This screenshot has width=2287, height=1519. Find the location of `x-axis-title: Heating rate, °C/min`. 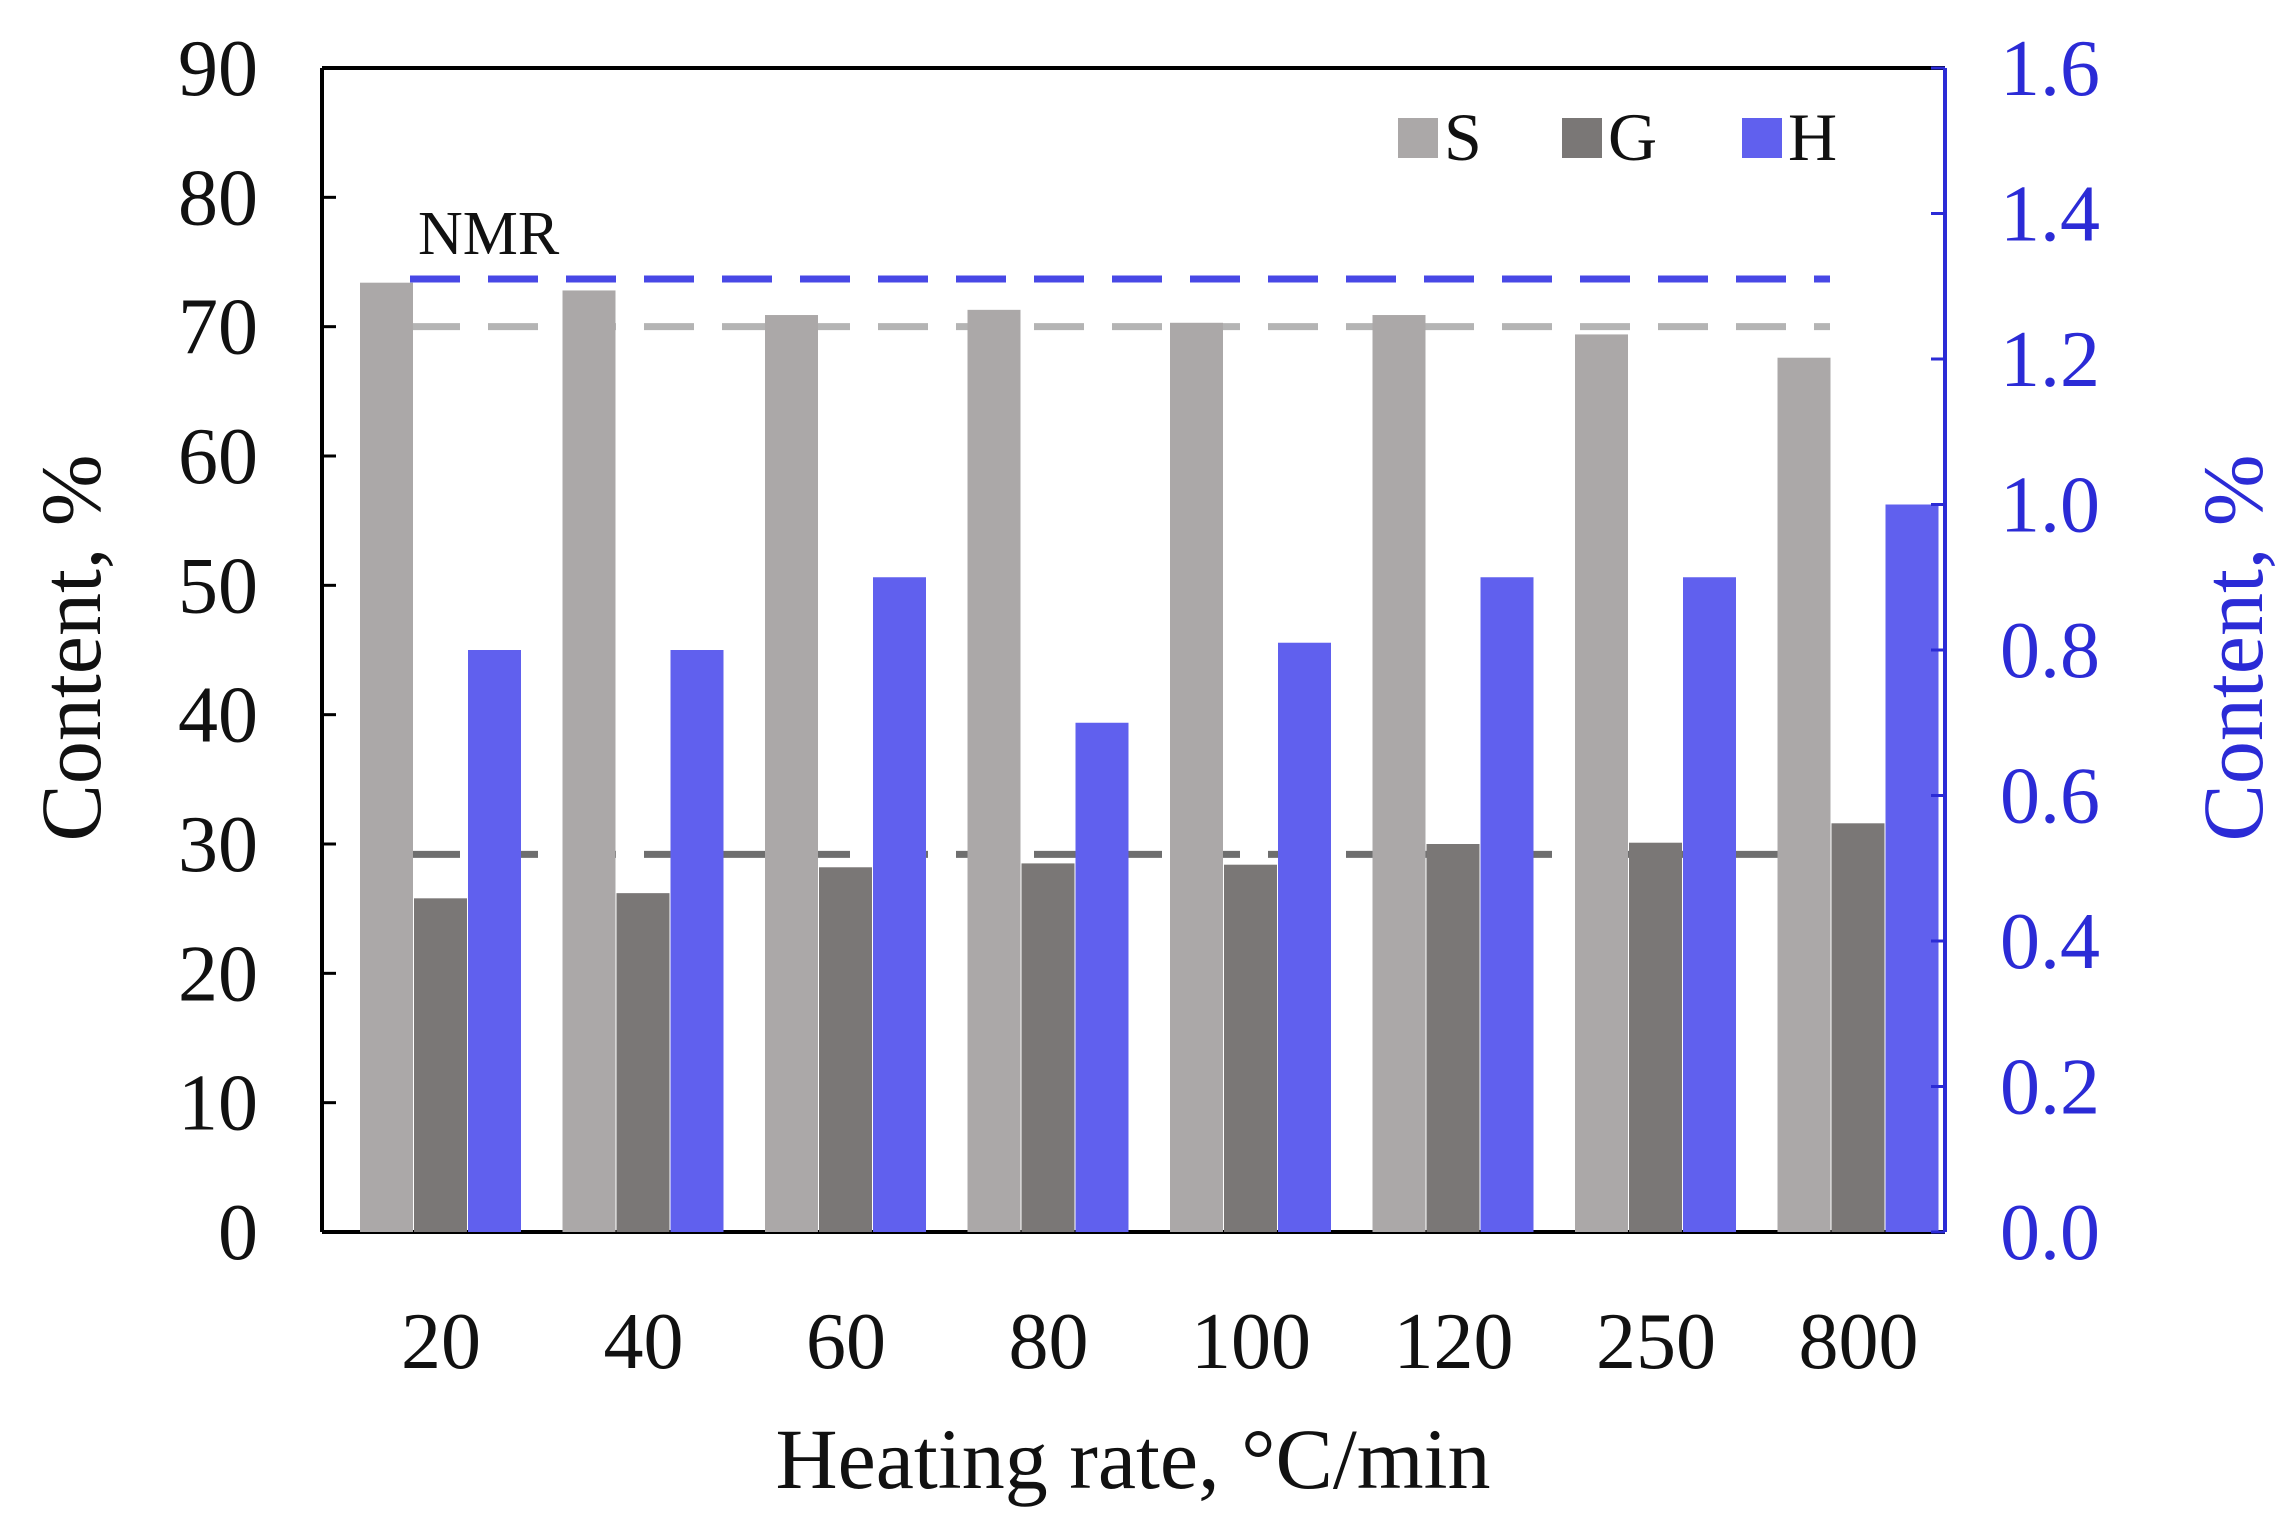

x-axis-title: Heating rate, °C/min is located at coordinates (1132, 1459).